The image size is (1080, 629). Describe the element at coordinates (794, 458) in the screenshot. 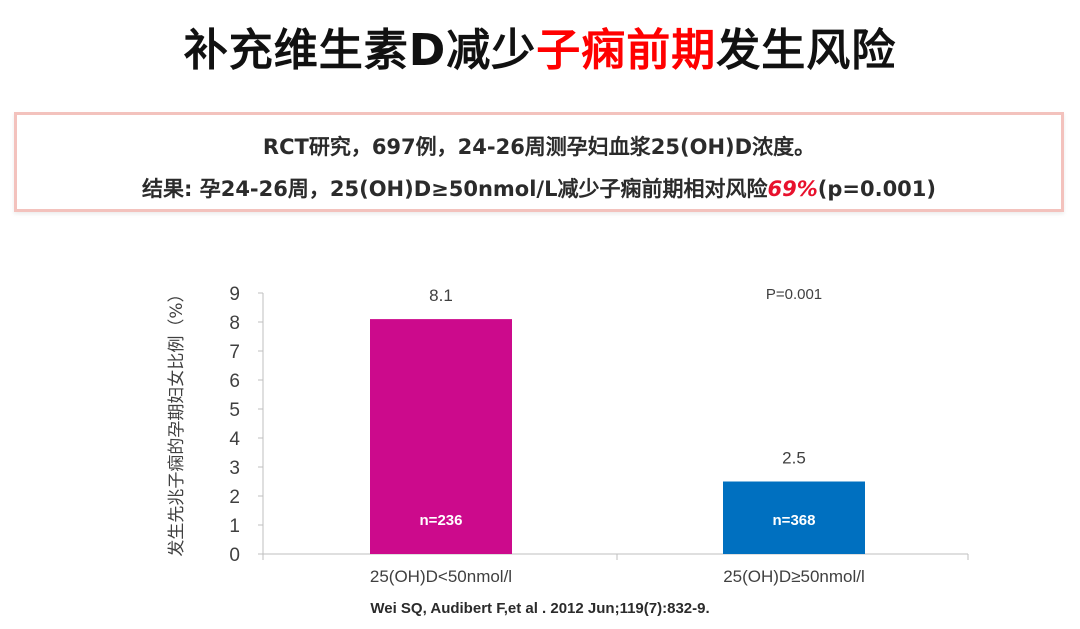

I see `bar-value-label: 2.5` at that location.